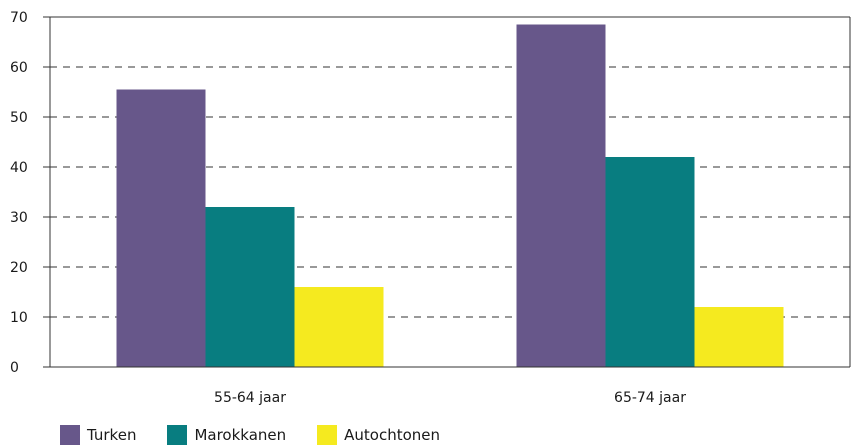 The image size is (861, 445). I want to click on y-tick-label: 30, so click(19, 218).